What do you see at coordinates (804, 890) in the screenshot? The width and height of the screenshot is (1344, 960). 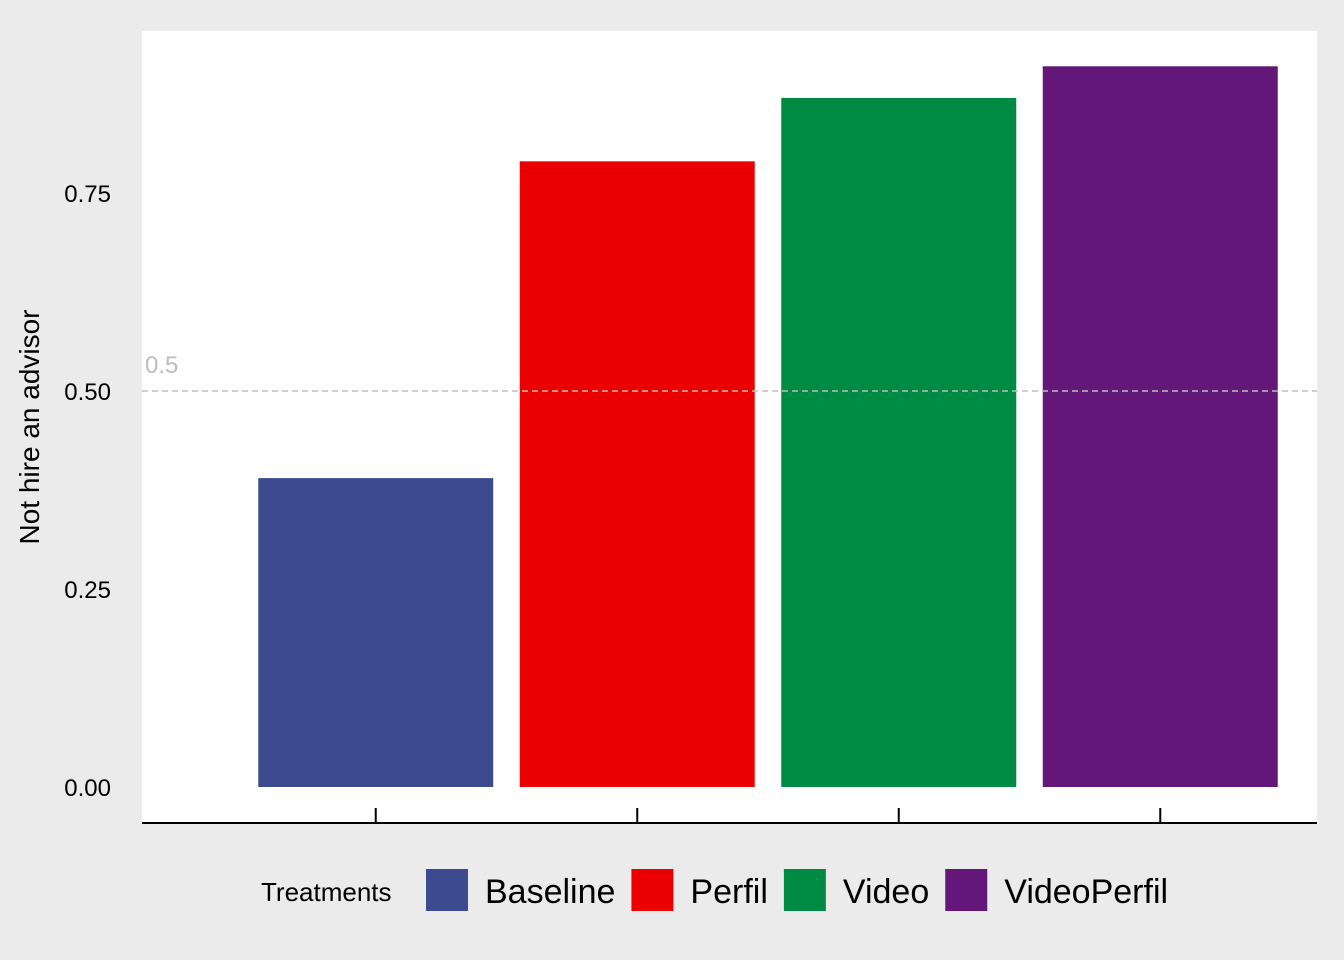 I see `legend-key-video` at bounding box center [804, 890].